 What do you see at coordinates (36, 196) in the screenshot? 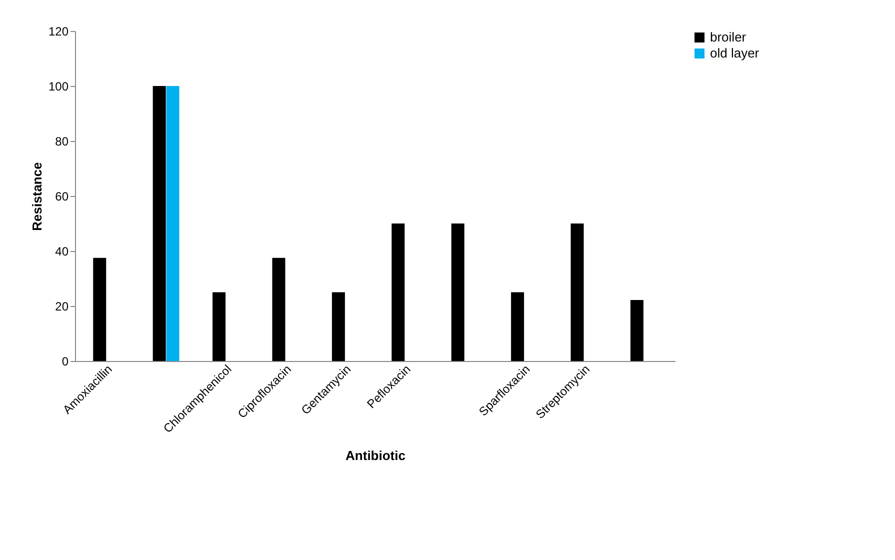
I see `y-axis-title: Resistance` at bounding box center [36, 196].